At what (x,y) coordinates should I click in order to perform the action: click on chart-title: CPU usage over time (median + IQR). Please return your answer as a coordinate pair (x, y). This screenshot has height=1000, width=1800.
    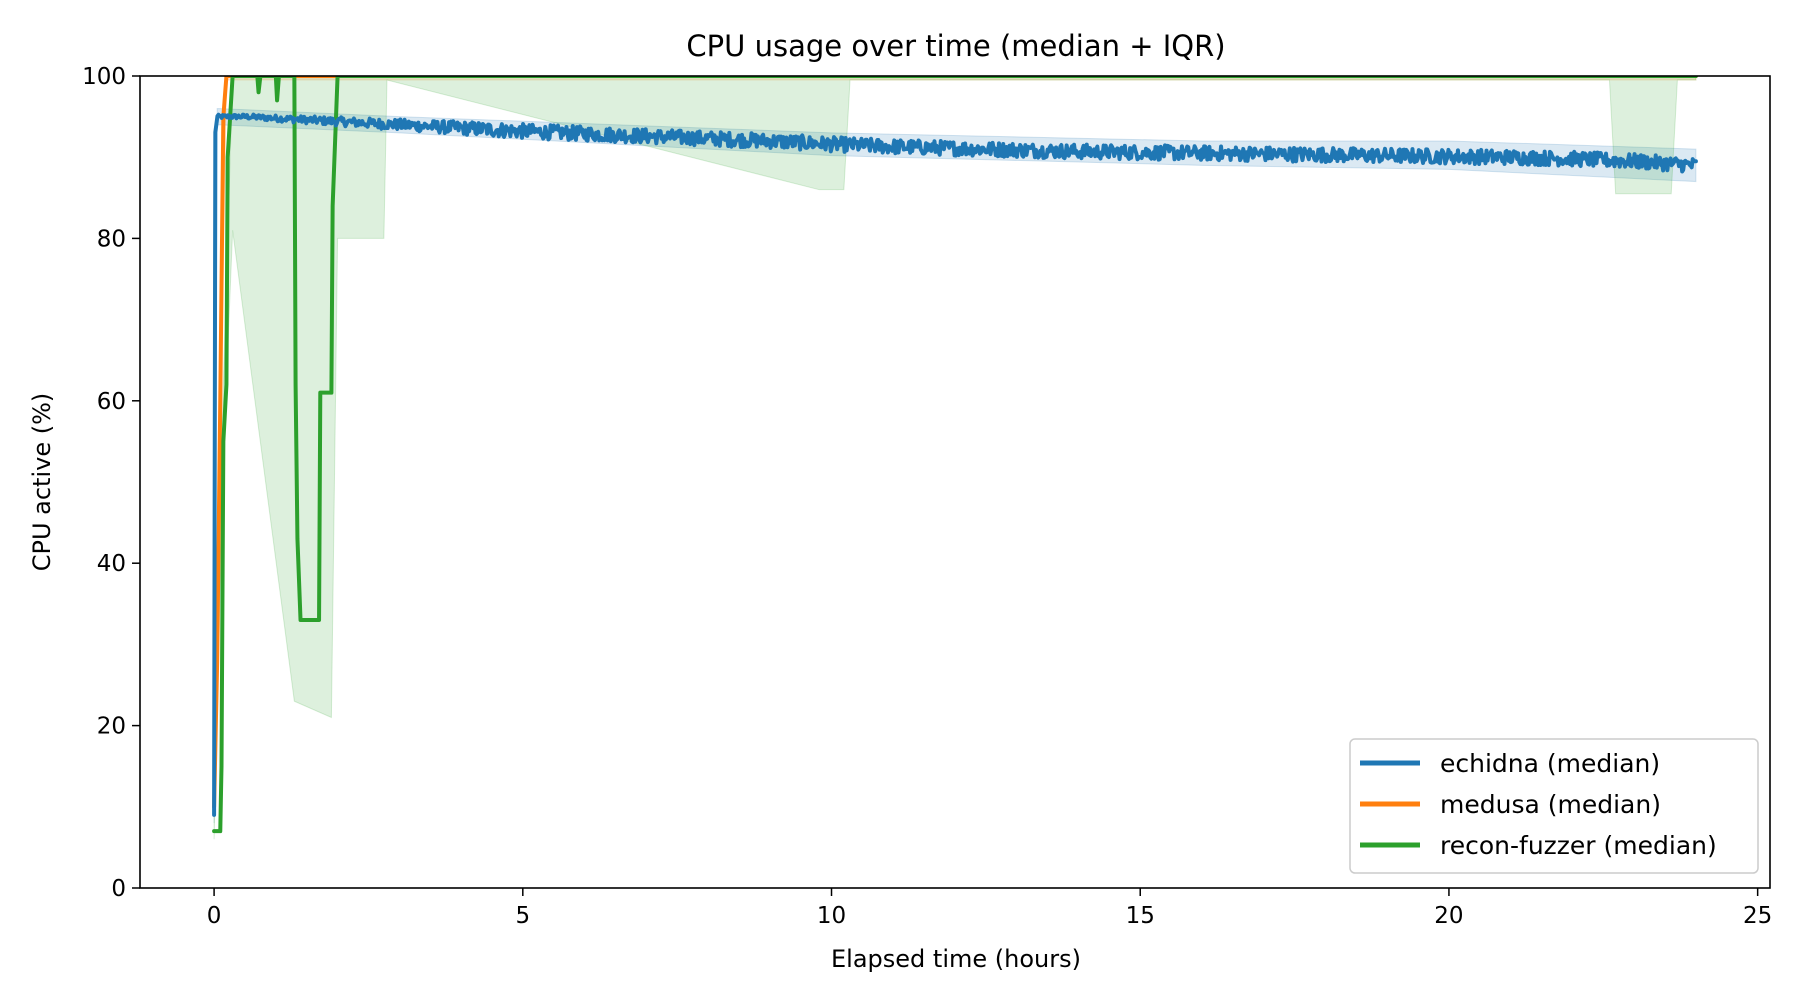
    Looking at the image, I should click on (955, 46).